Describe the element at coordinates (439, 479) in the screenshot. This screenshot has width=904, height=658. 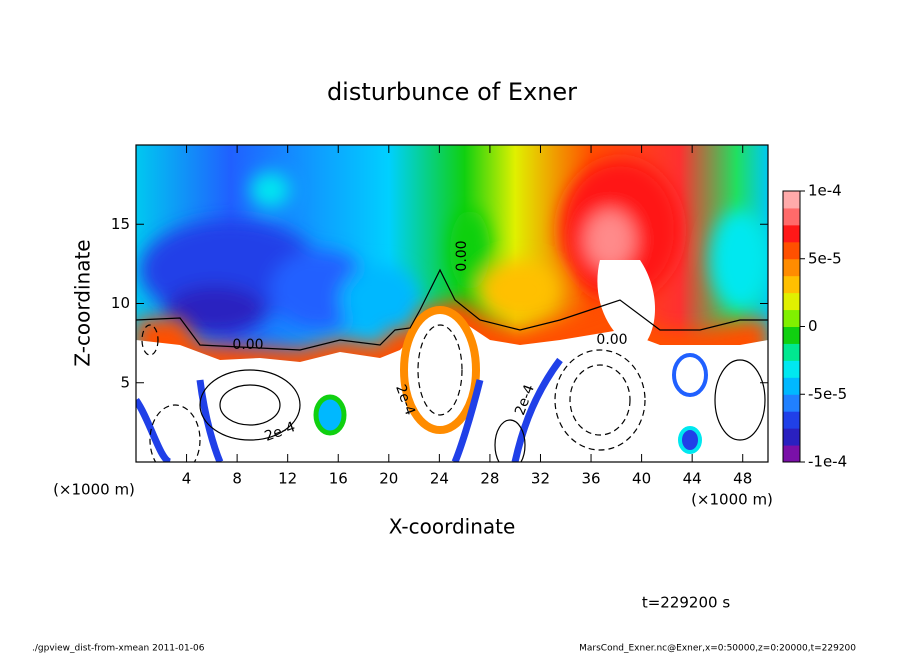
I see `x-tick-label: 24` at that location.